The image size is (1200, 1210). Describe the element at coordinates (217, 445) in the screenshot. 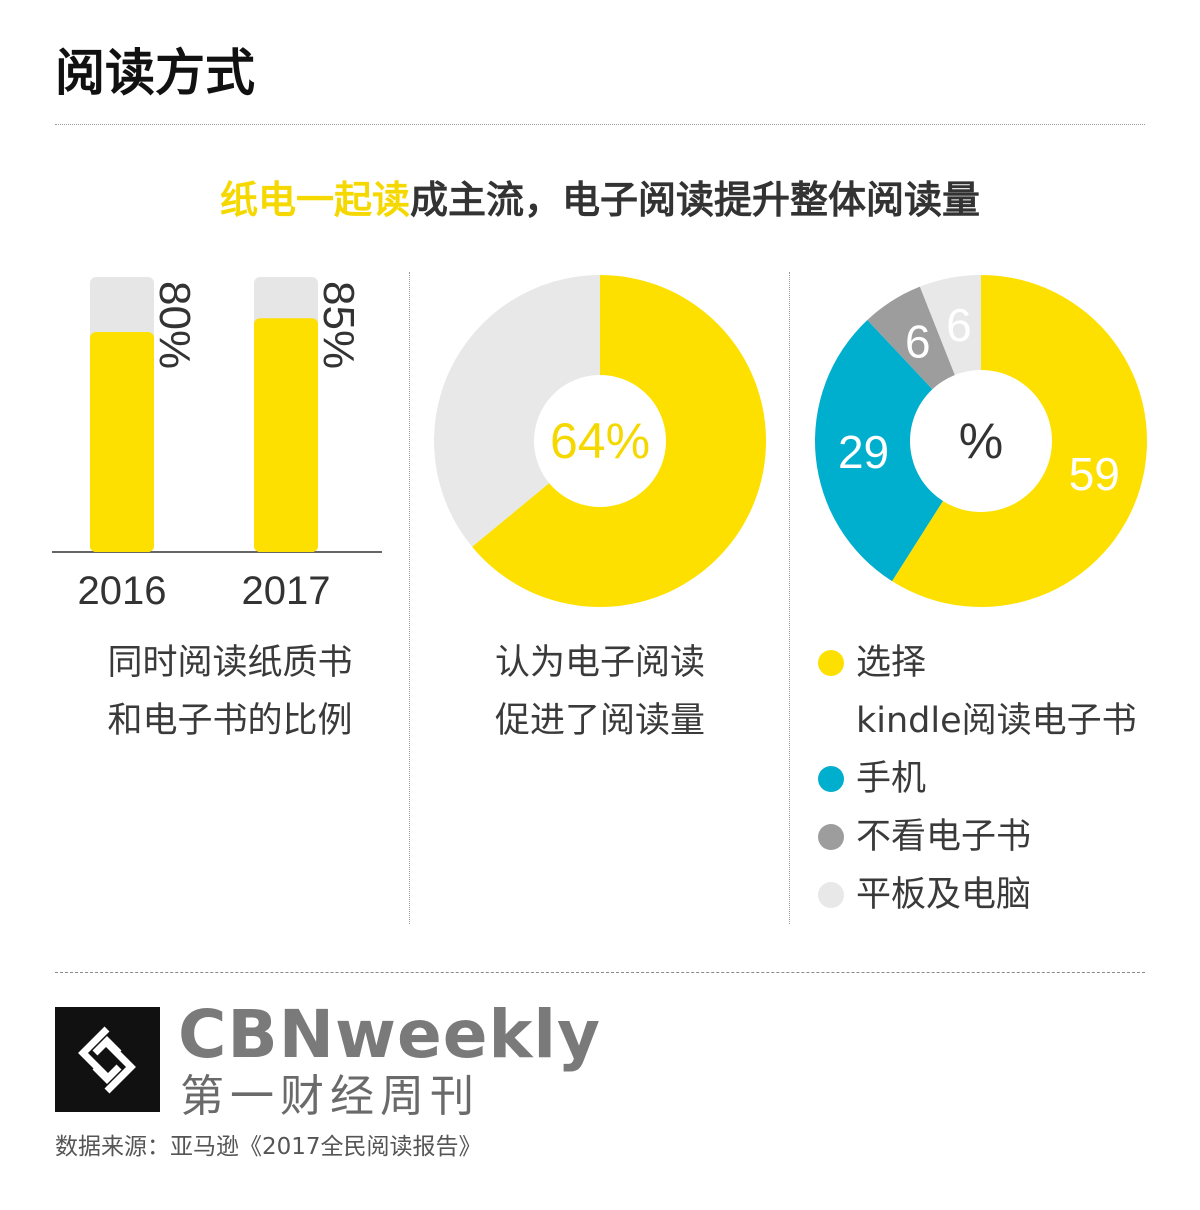

I see `bar-chart: 80% 2016 85% 2017` at that location.